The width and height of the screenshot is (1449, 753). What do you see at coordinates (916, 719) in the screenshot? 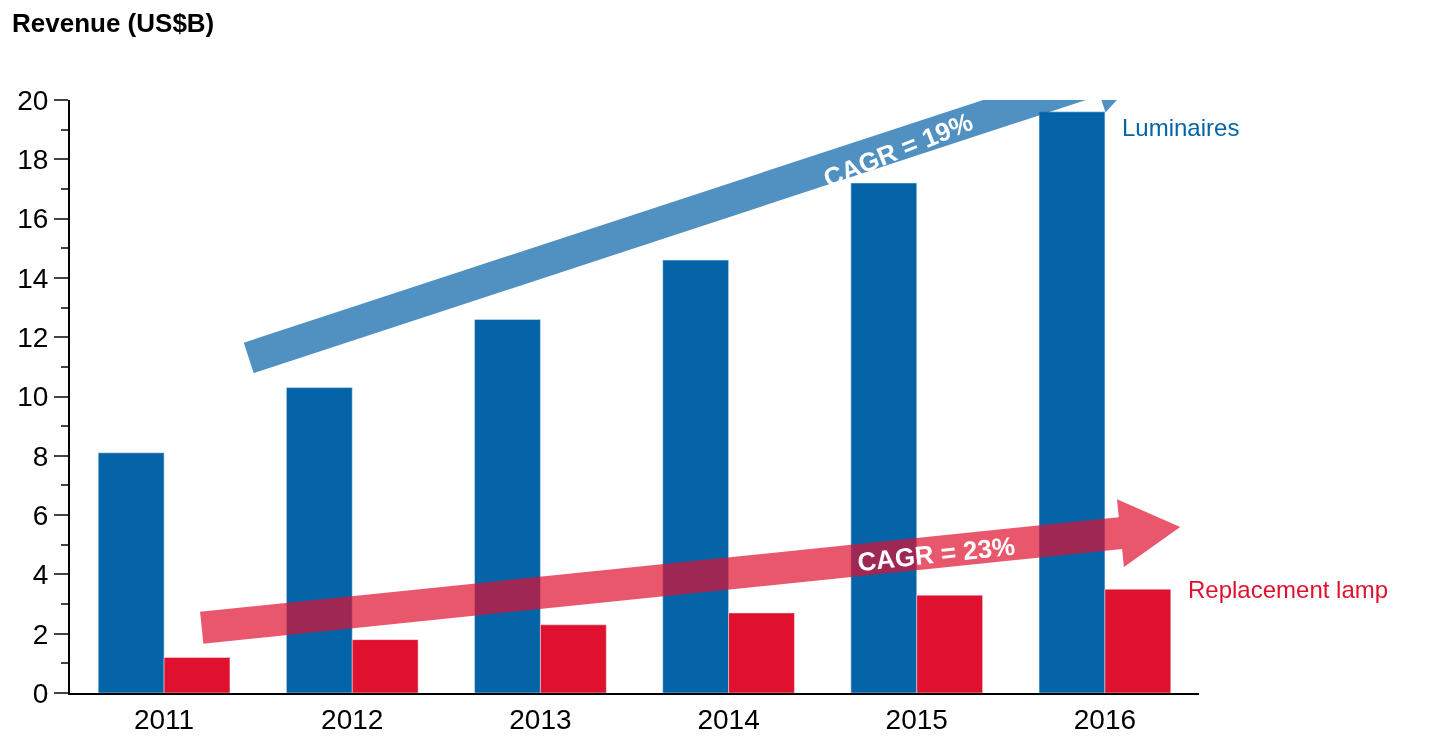
I see `x-tick-label: 2015` at bounding box center [916, 719].